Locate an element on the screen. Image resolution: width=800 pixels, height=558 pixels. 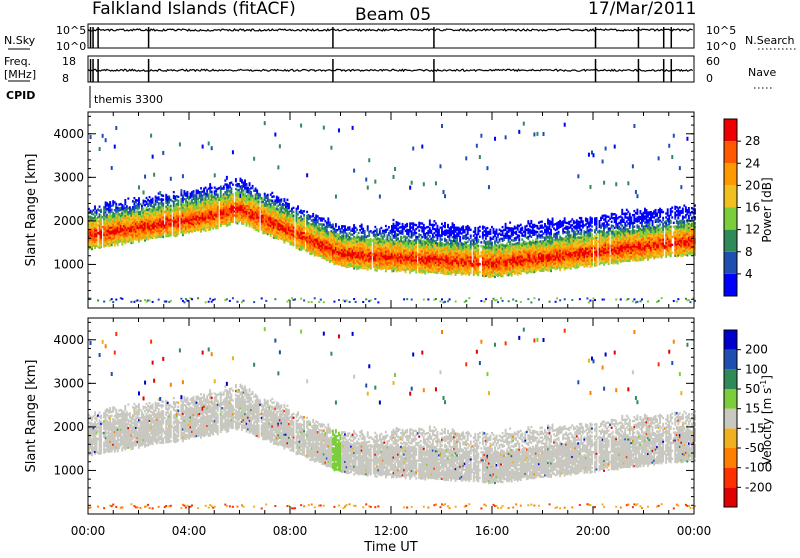
trace-line is located at coordinates (390, 70).